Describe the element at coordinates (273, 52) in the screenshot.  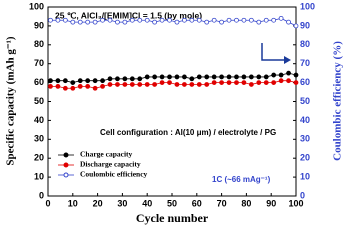
I see `arrow` at that location.